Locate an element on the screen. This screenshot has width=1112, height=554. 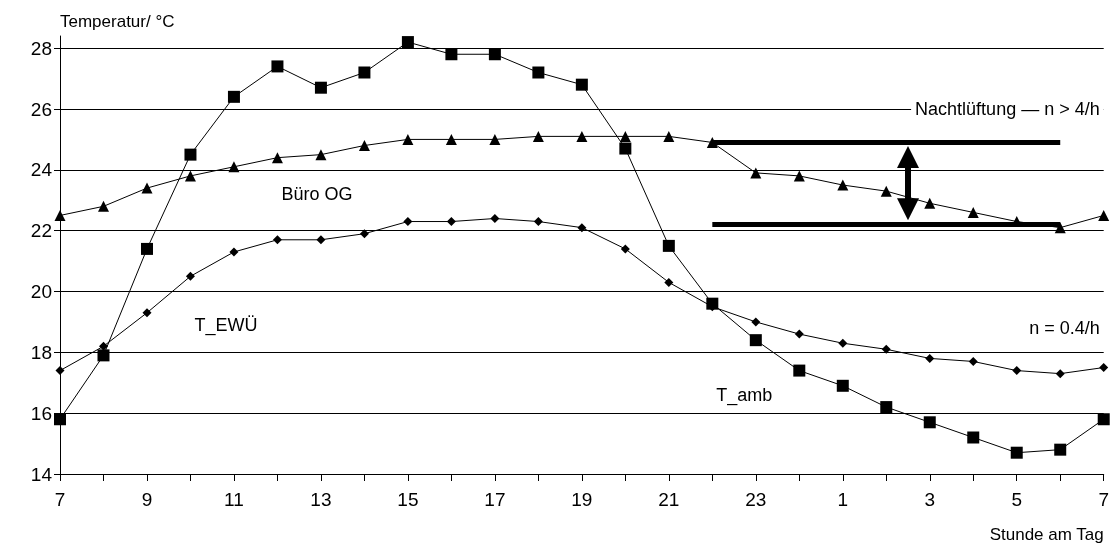
y-tick-label: 20 is located at coordinates (41, 291).